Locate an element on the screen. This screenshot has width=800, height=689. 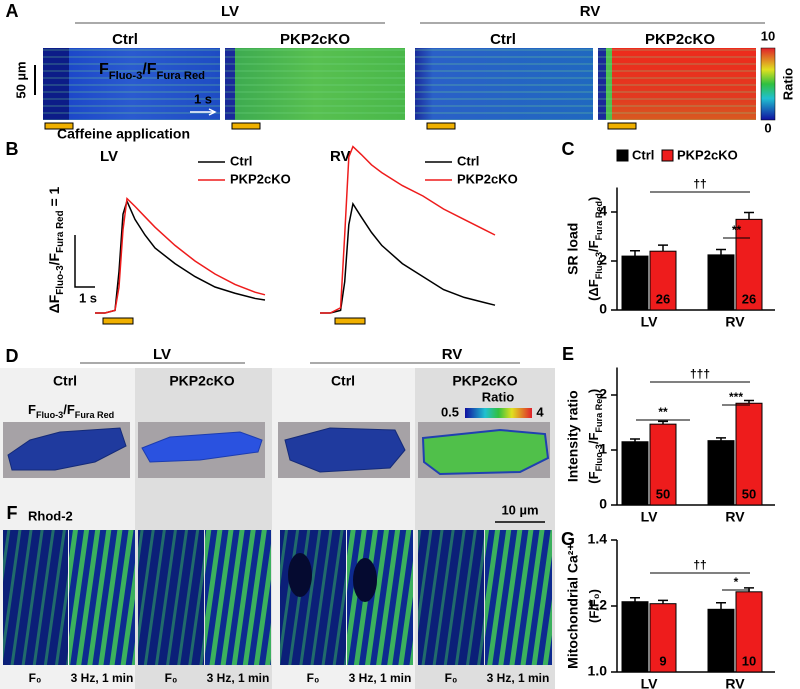
x-tick-label: LV is located at coordinates (650, 682).